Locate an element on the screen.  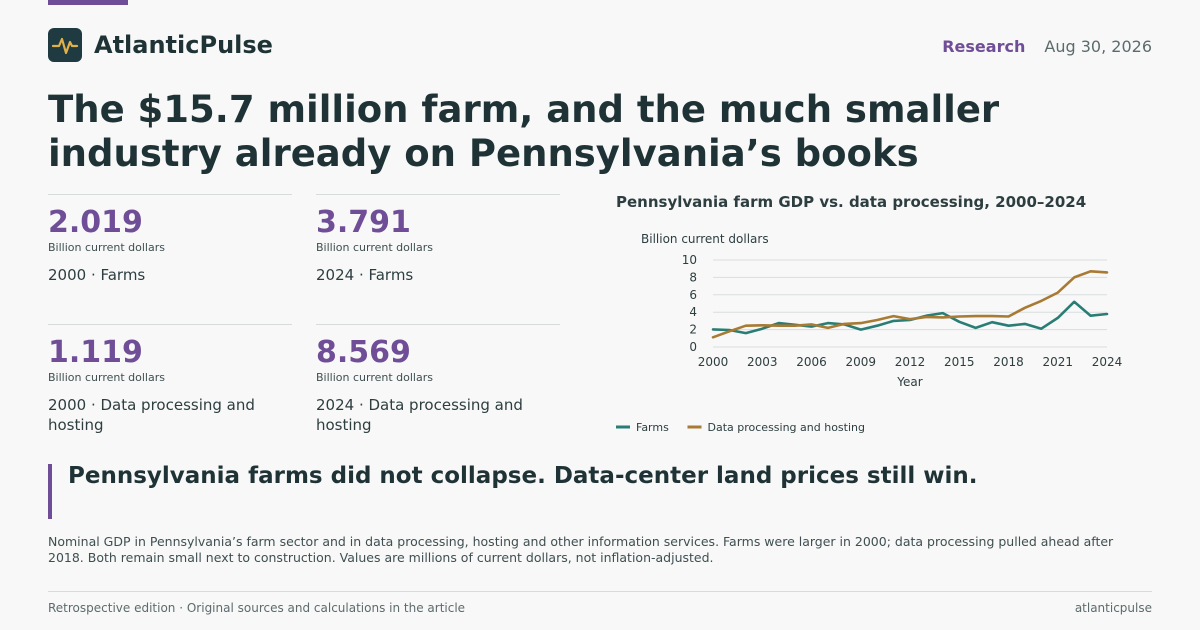
section-link: Research is located at coordinates (984, 46).